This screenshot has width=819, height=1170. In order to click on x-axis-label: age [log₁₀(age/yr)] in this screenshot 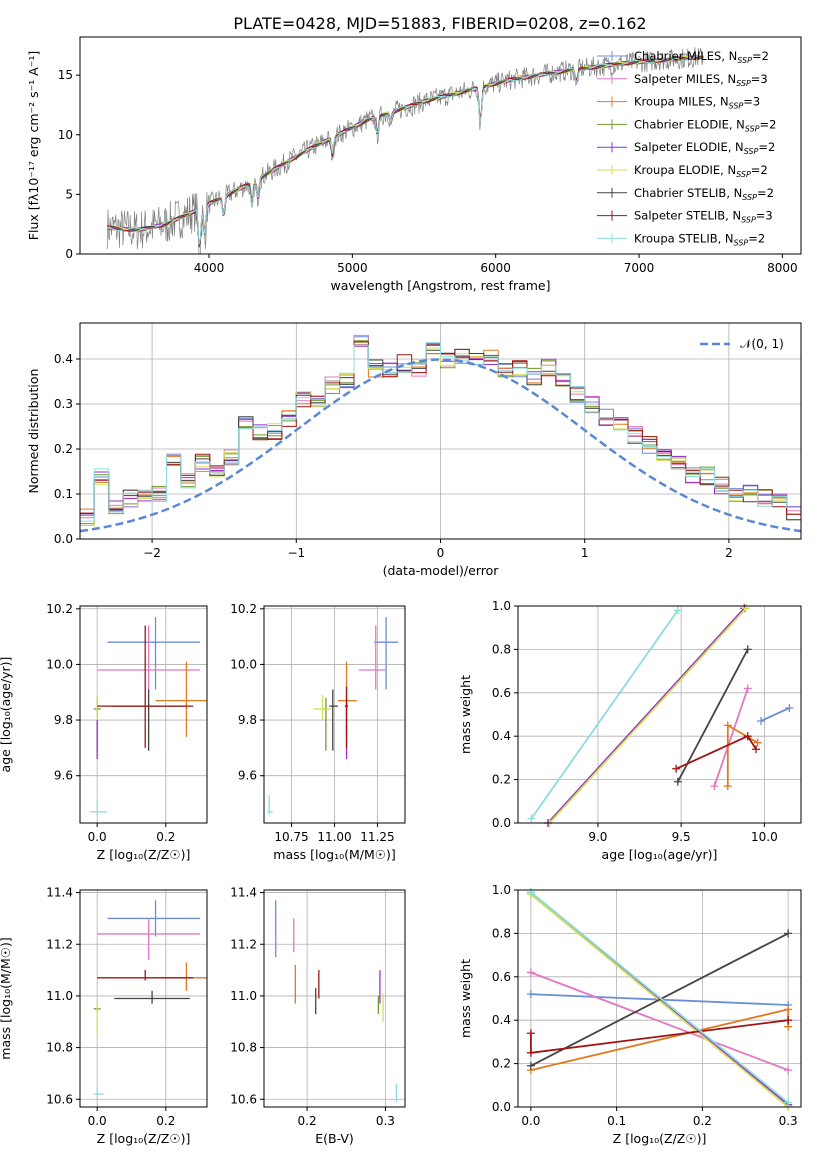, I will do `click(660, 854)`.